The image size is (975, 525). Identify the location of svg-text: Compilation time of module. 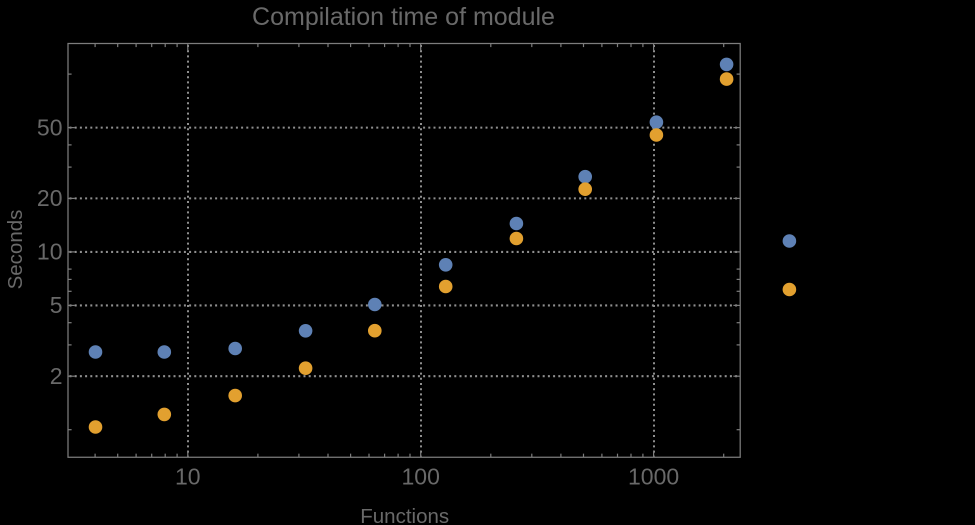
(403, 17).